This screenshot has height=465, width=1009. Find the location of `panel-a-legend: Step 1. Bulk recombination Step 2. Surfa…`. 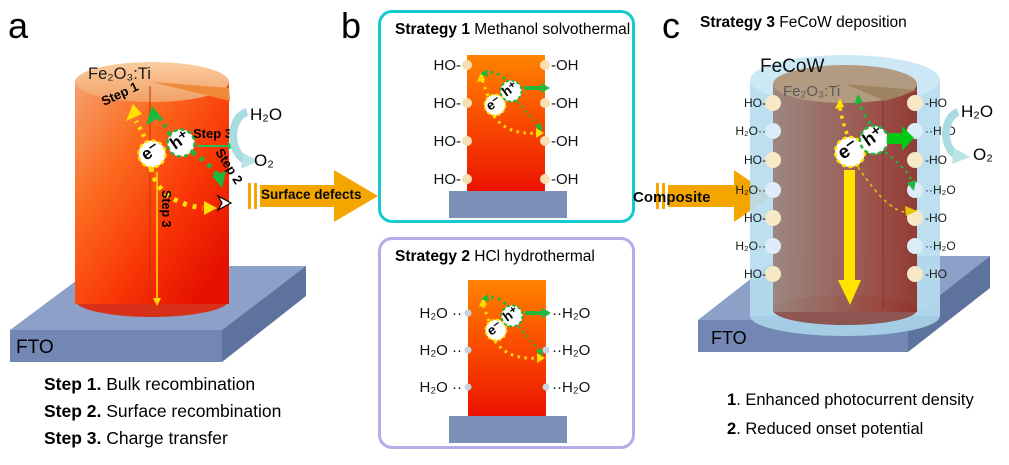

panel-a-legend: Step 1. Bulk recombination Step 2. Surfa… is located at coordinates (162, 411).